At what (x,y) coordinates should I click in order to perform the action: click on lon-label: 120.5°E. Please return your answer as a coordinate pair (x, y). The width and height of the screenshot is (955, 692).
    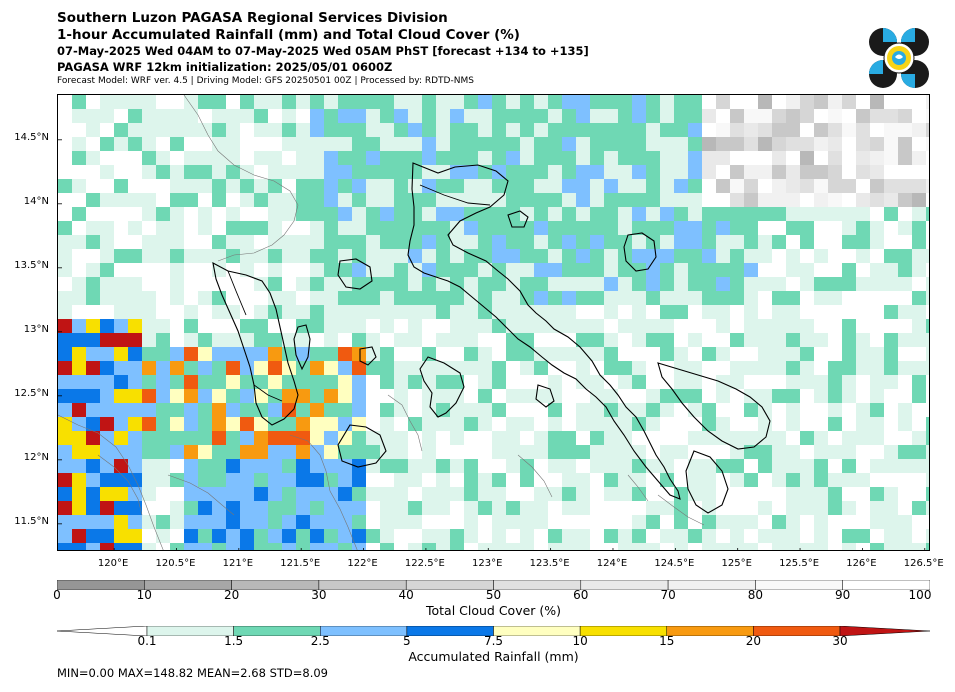
    Looking at the image, I should click on (175, 563).